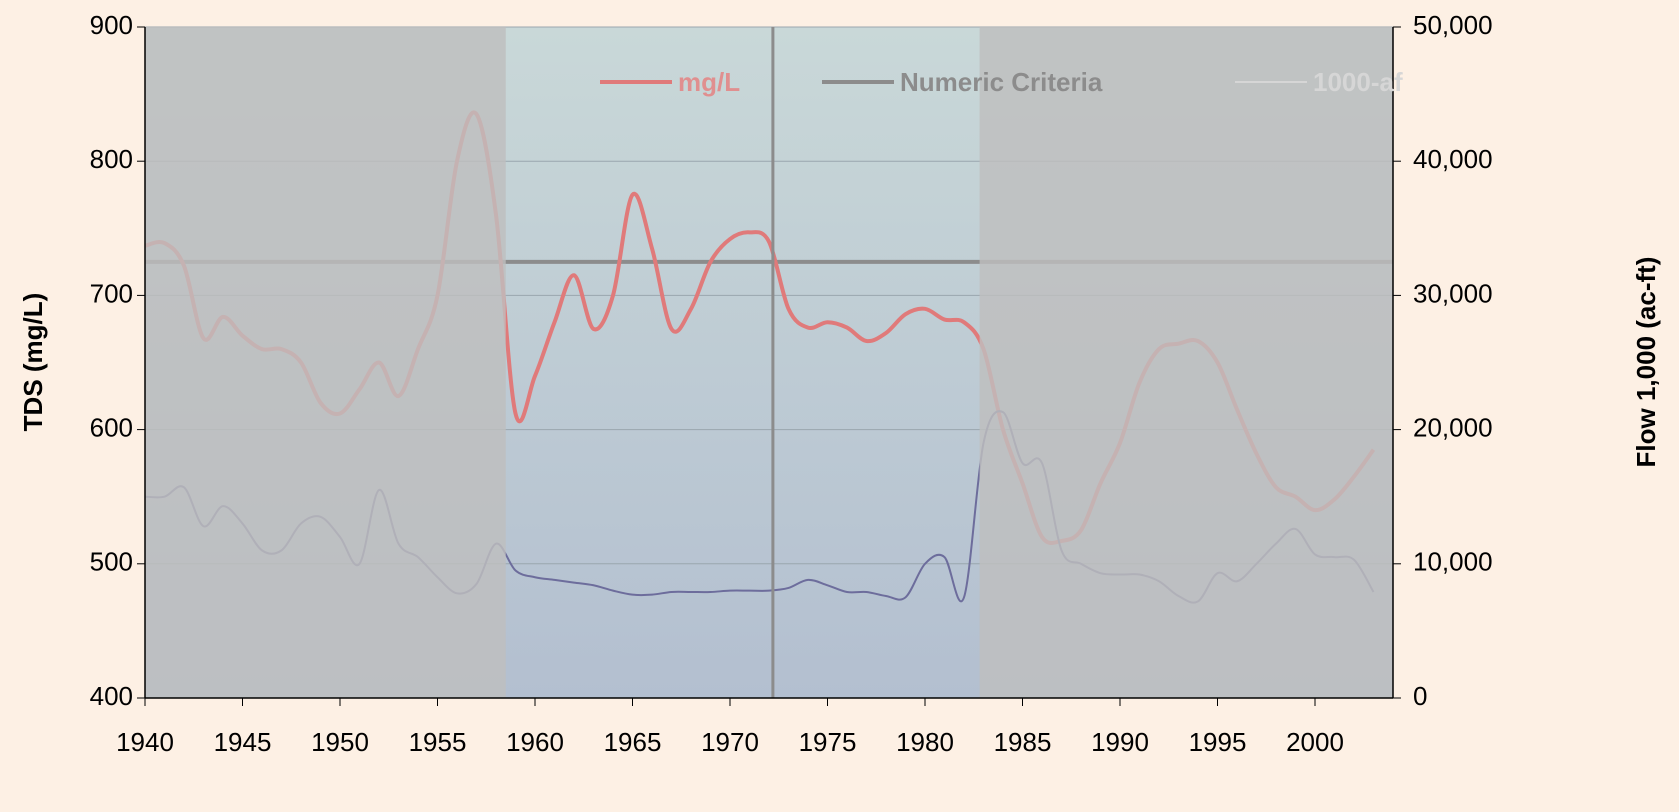 This screenshot has width=1679, height=812. I want to click on x-tick-label: 1965, so click(633, 742).